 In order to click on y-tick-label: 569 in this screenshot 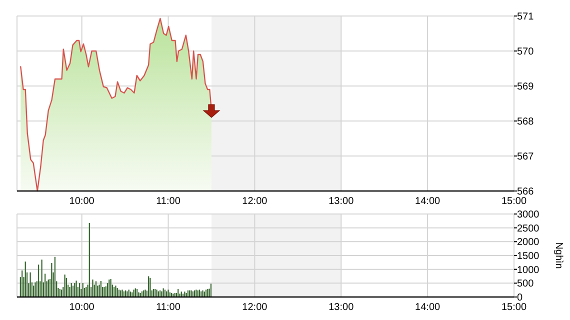, I will do `click(525, 87)`.